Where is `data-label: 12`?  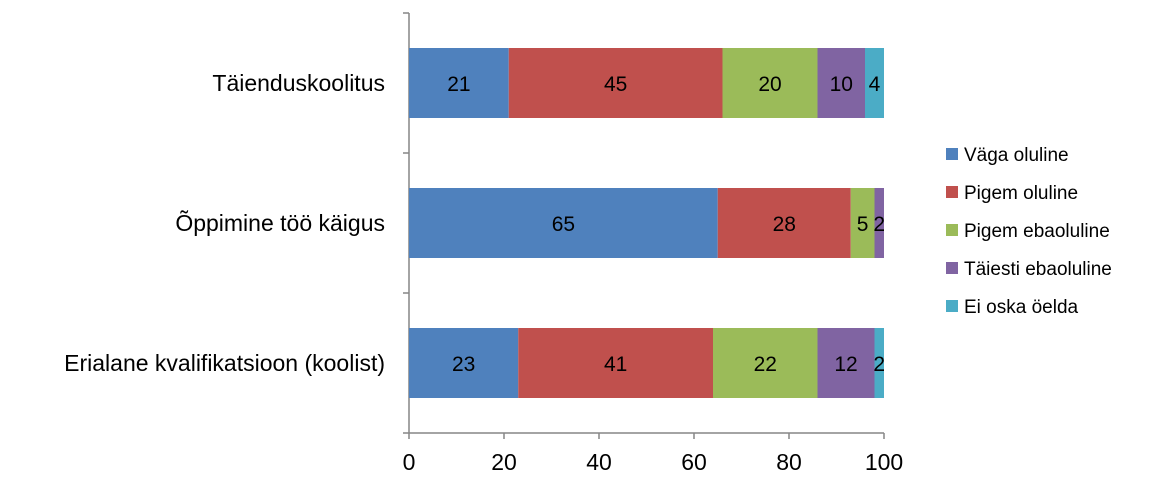
data-label: 12 is located at coordinates (845, 364).